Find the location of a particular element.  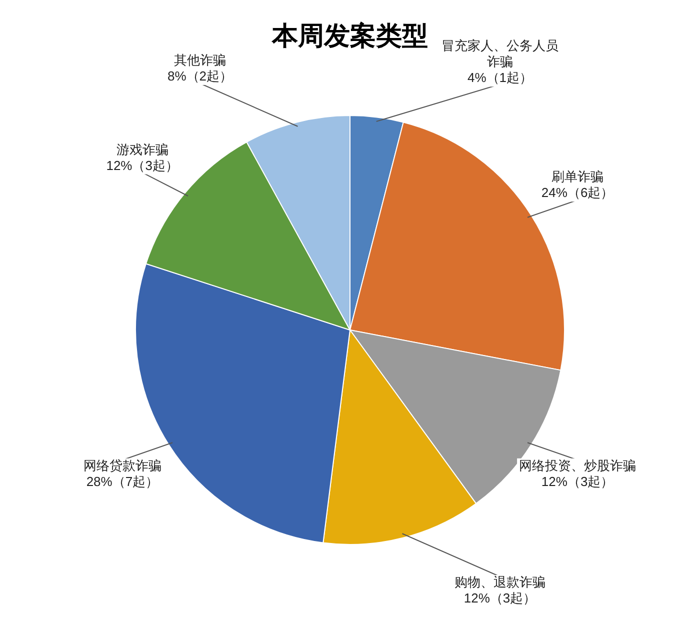

slice-label: 网络贷款诈骗 is located at coordinates (122, 465).